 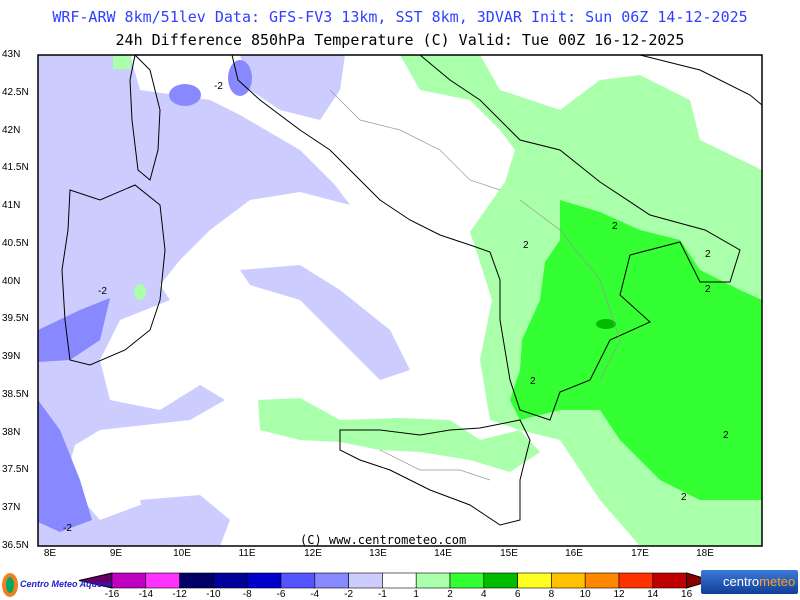 I want to click on lon-label: 16E, so click(x=574, y=553).